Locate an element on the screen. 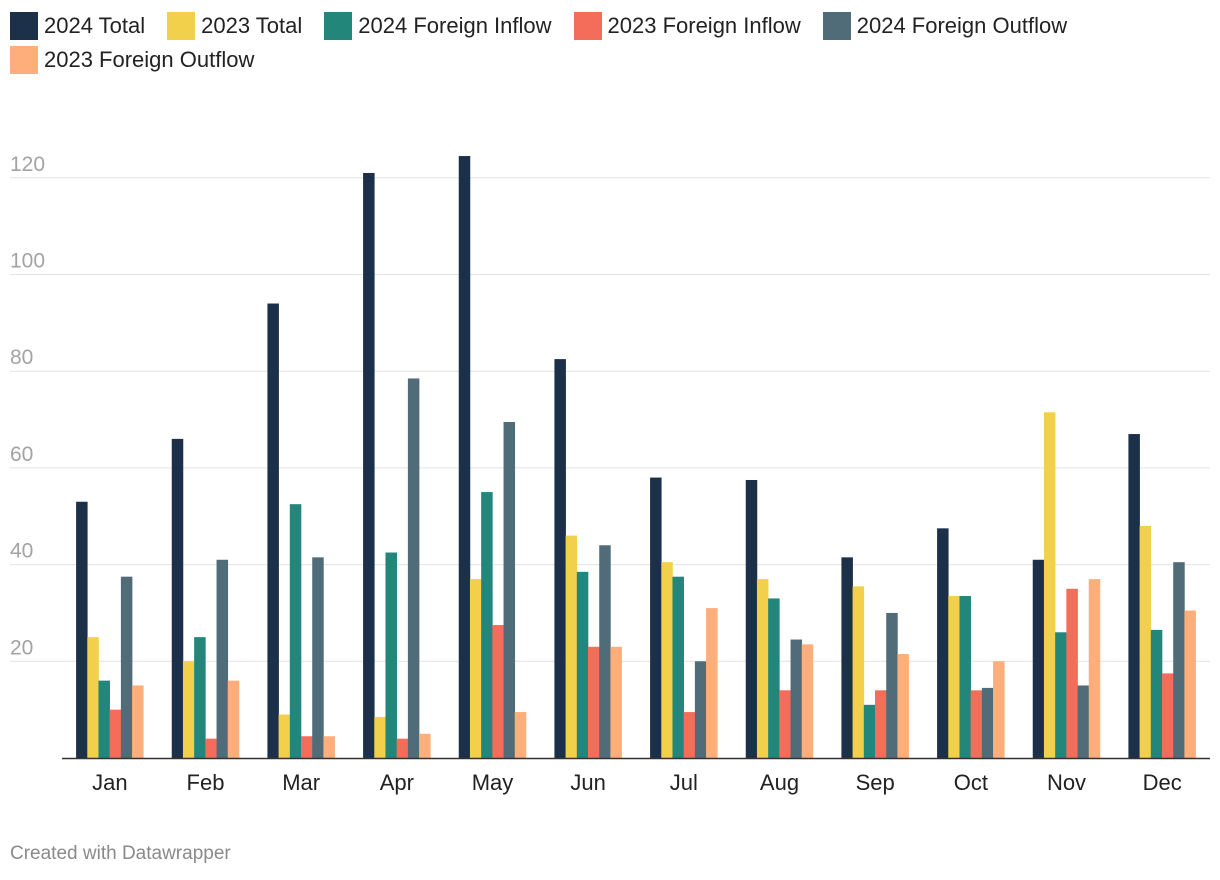 This screenshot has height=880, width=1220. legend-item-2024-foreign-outflow: 2024 Foreign Outflow is located at coordinates (945, 26).